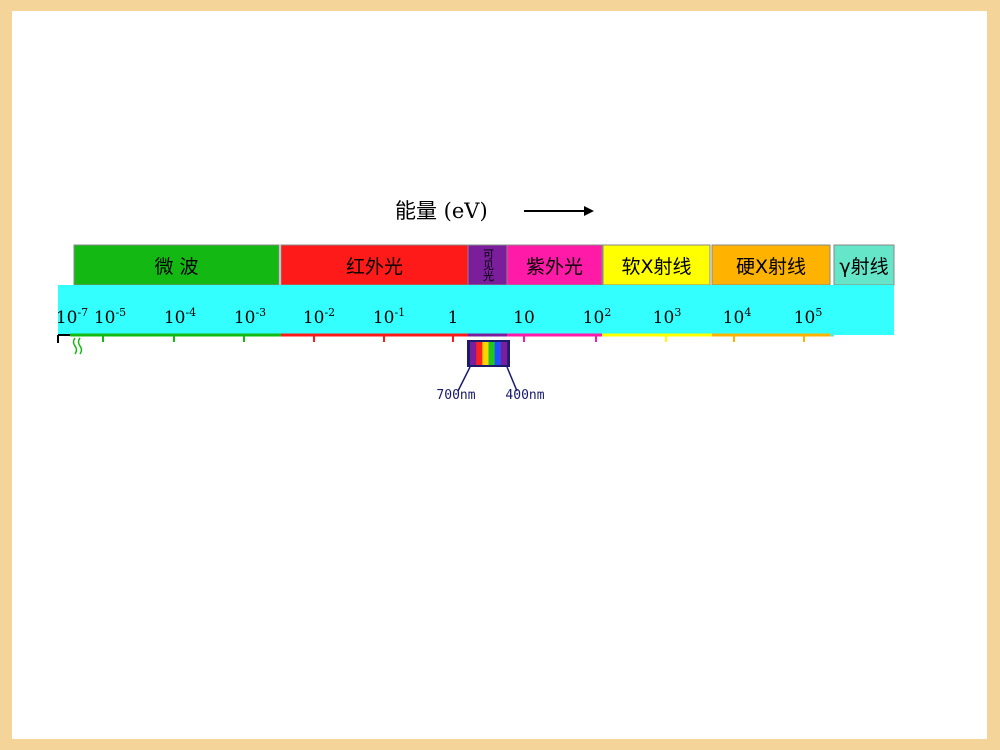 The height and width of the screenshot is (750, 1000). I want to click on band-label: 紫外光, so click(554, 267).